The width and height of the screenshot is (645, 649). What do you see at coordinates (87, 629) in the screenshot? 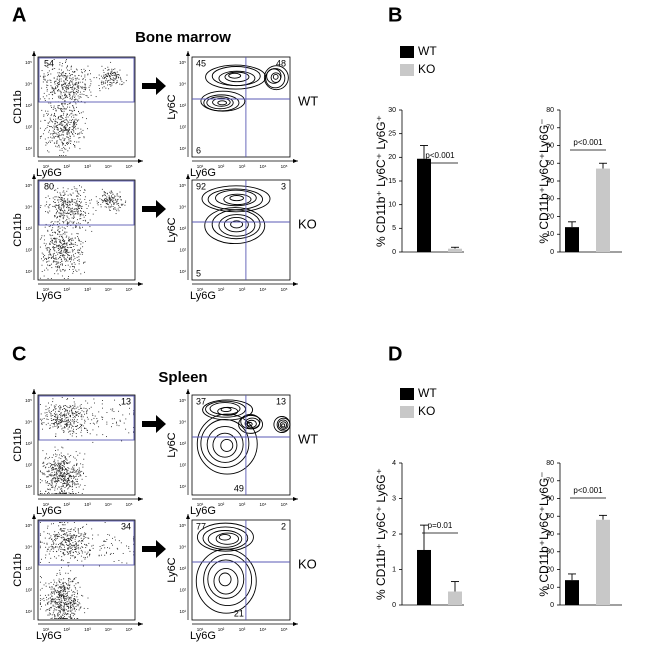
I see `flow-tick-label: 10³` at bounding box center [87, 629].